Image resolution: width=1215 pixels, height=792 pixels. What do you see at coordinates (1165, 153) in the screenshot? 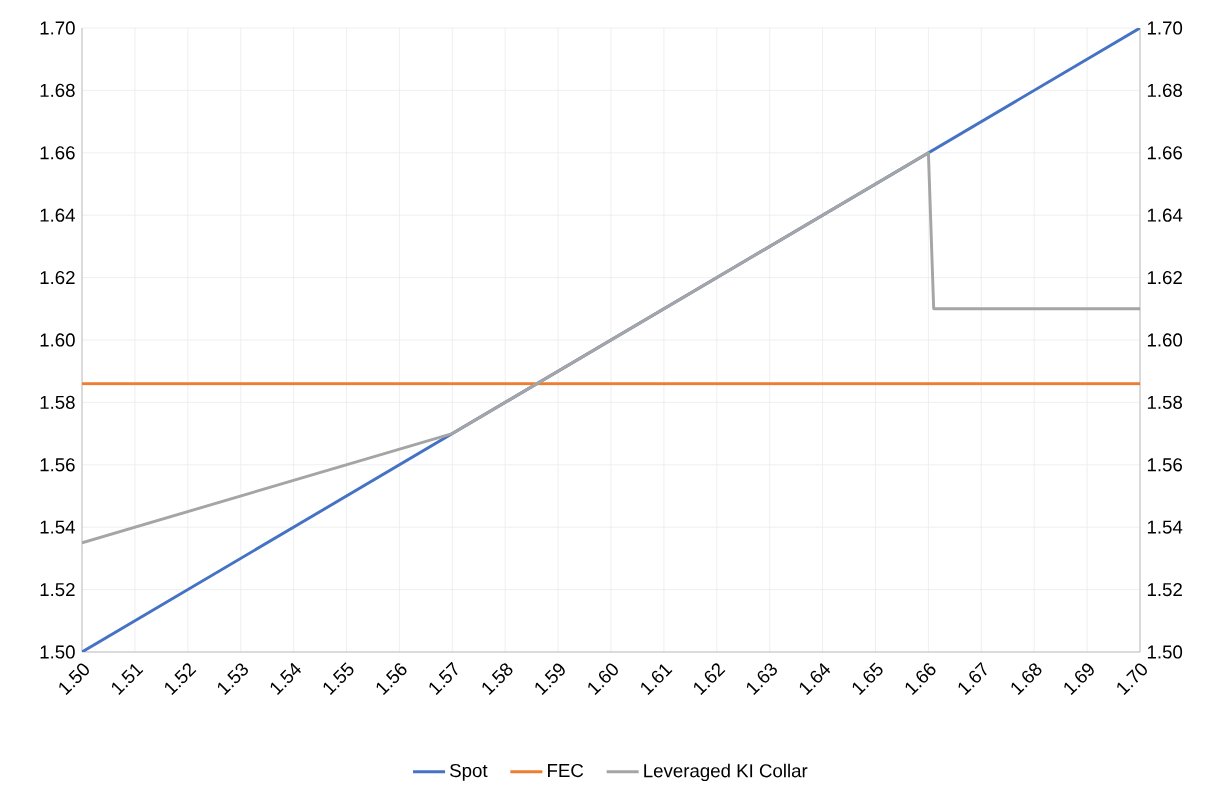
I see `y2-tick-label: 1.66` at bounding box center [1165, 153].